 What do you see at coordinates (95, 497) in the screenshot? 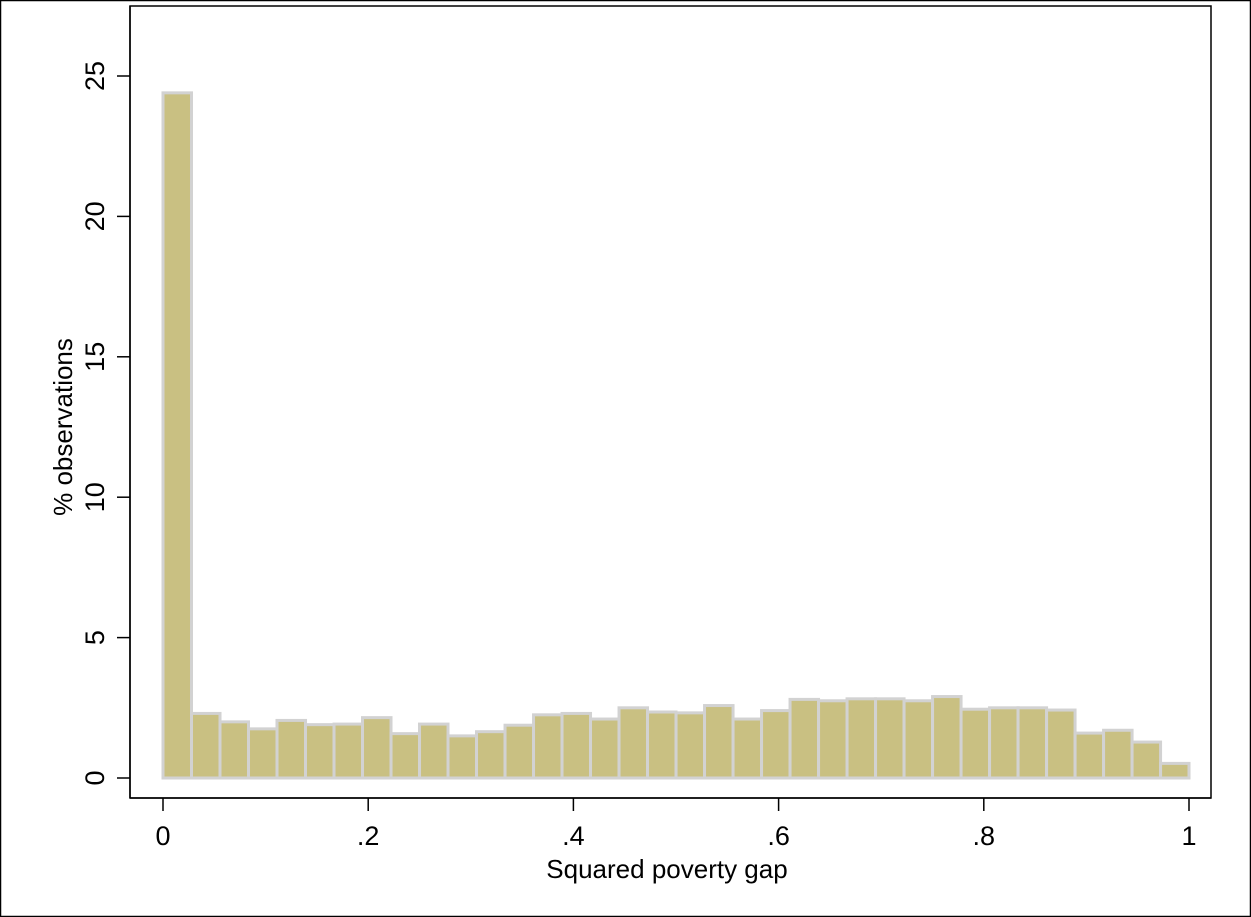
I see `y-tick-label: 10` at bounding box center [95, 497].